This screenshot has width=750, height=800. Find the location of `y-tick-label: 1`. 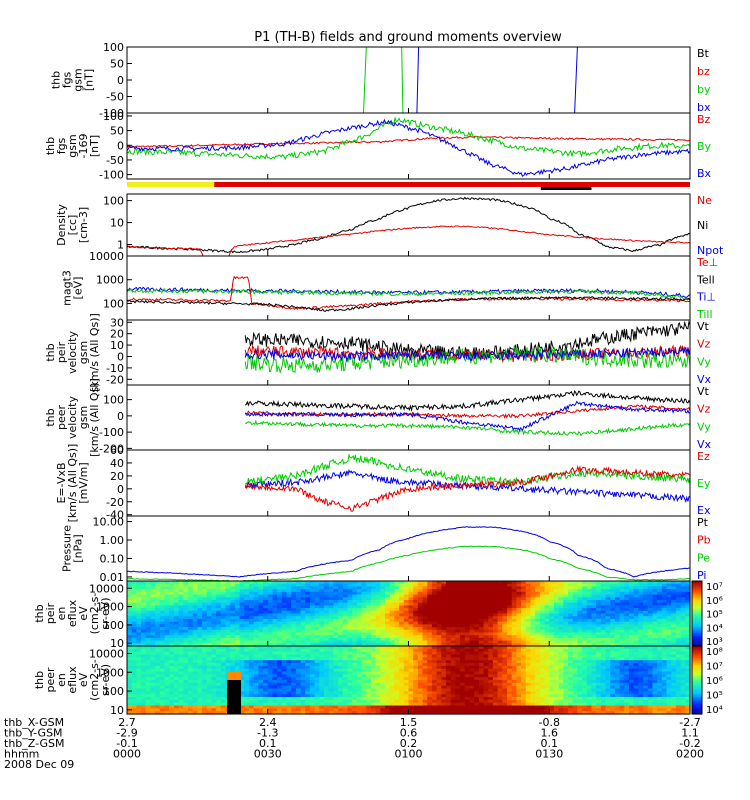

y-tick-label: 1 is located at coordinates (120, 245).